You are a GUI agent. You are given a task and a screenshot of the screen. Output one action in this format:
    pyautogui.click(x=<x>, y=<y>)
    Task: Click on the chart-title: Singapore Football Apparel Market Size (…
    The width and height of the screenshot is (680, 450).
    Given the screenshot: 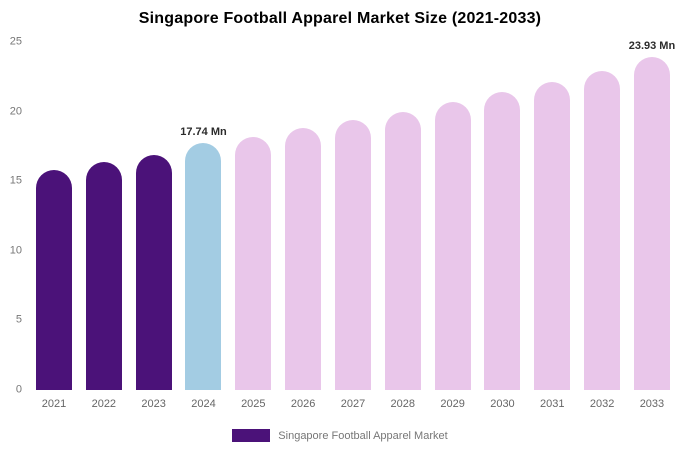 What is the action you would take?
    pyautogui.click(x=340, y=18)
    